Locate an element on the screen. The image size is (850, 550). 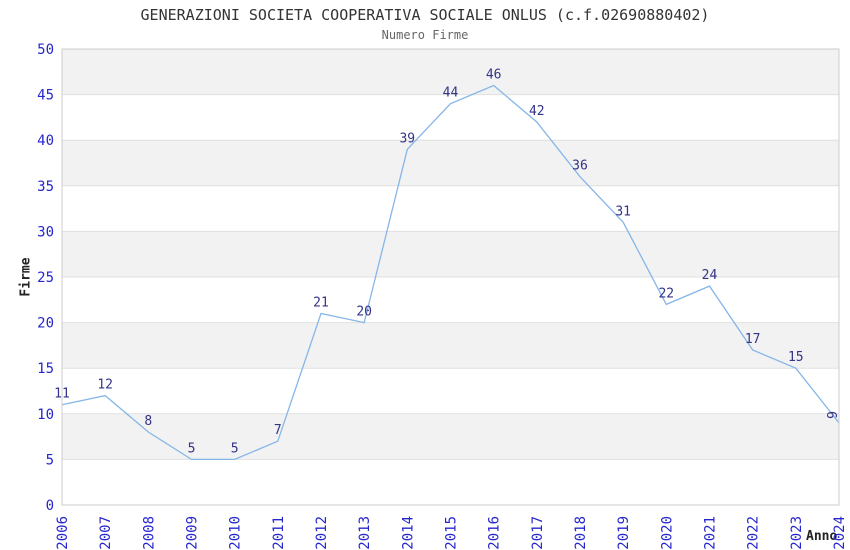
data-point-label: 20 is located at coordinates (364, 312).